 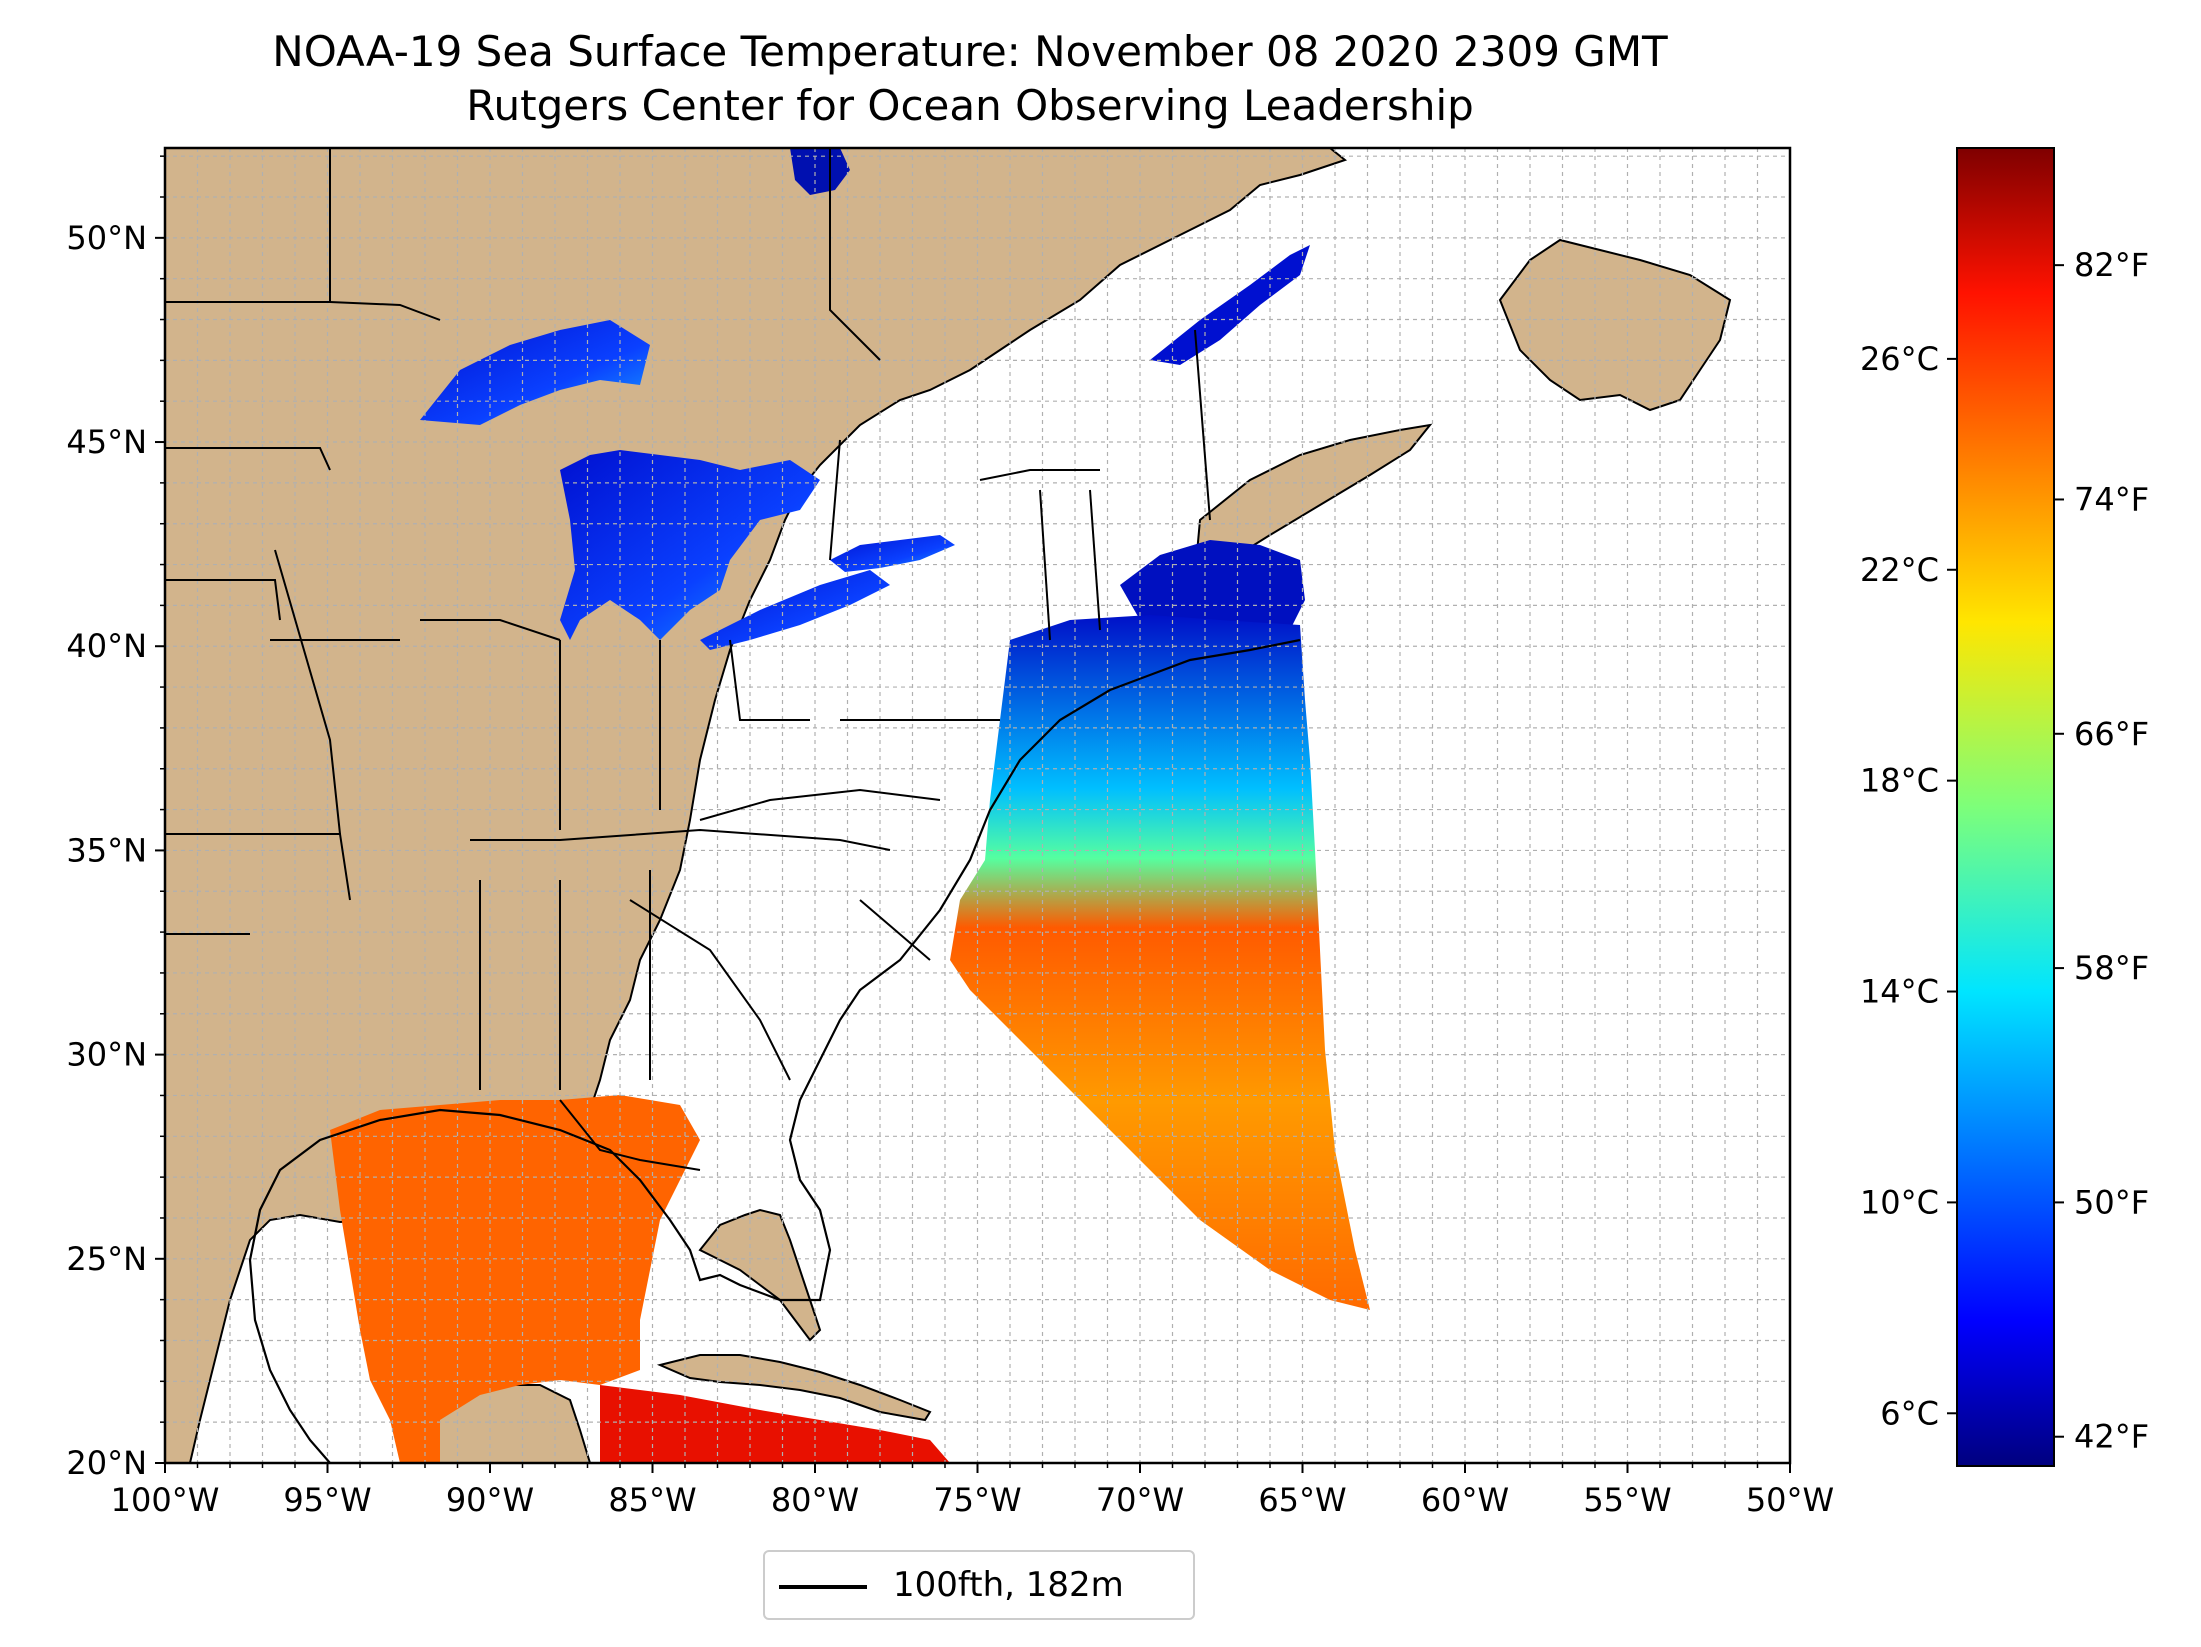 I want to click on latitude-axis: 20°N 25°N 30°N 35°N 40°N 45°N 50°N, so click(x=115, y=818).